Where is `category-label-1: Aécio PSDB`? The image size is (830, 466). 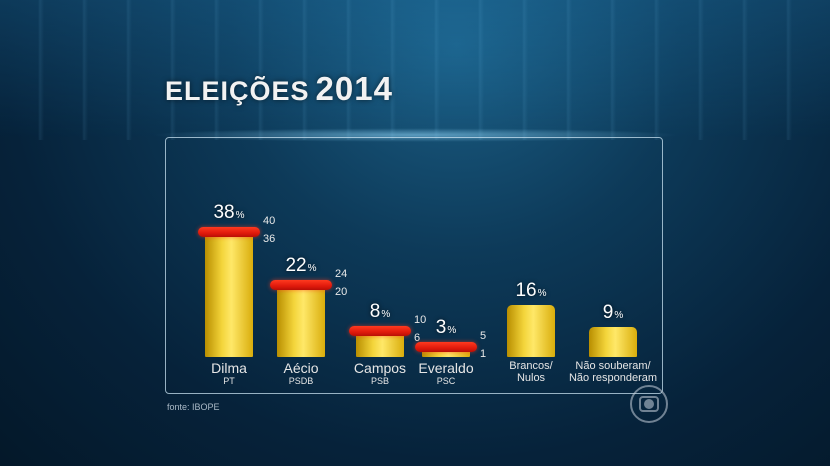 category-label-1: Aécio PSDB is located at coordinates (301, 373).